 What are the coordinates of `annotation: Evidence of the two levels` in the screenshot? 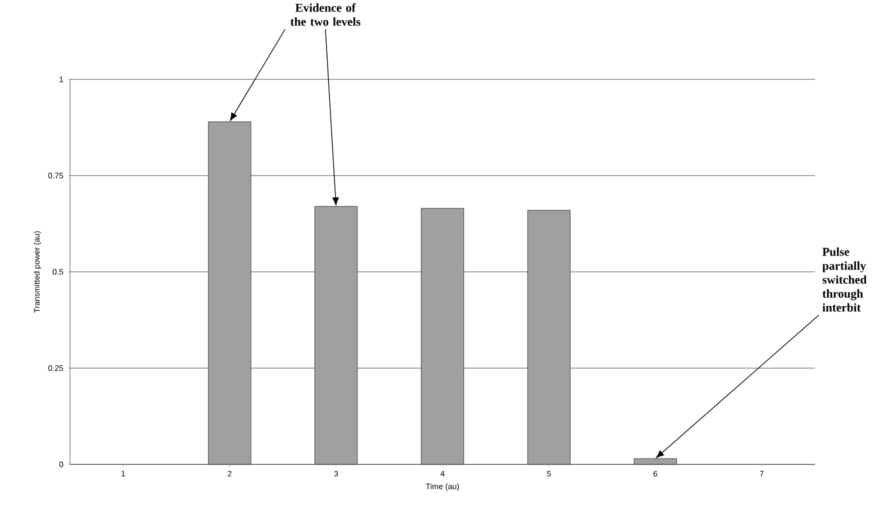 It's located at (325, 14).